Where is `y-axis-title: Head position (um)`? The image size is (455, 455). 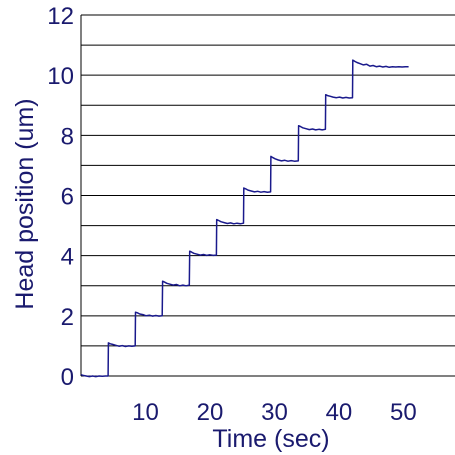
y-axis-title: Head position (um) is located at coordinates (25, 203).